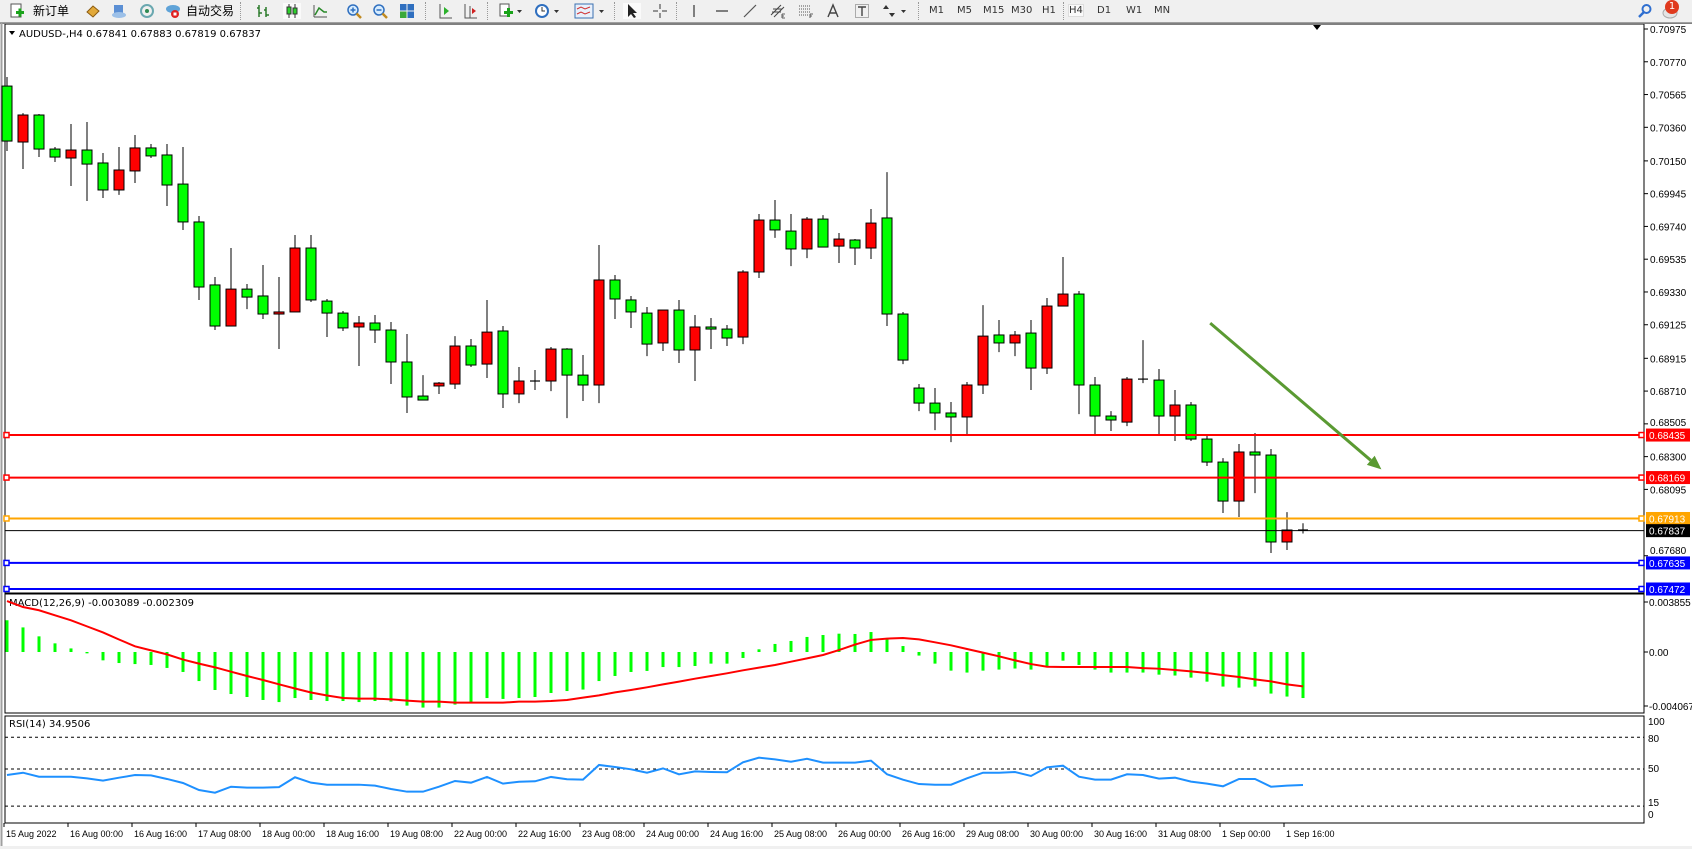 This screenshot has height=849, width=1692. Describe the element at coordinates (548, 11) in the screenshot. I see `periods-menu-button` at that location.